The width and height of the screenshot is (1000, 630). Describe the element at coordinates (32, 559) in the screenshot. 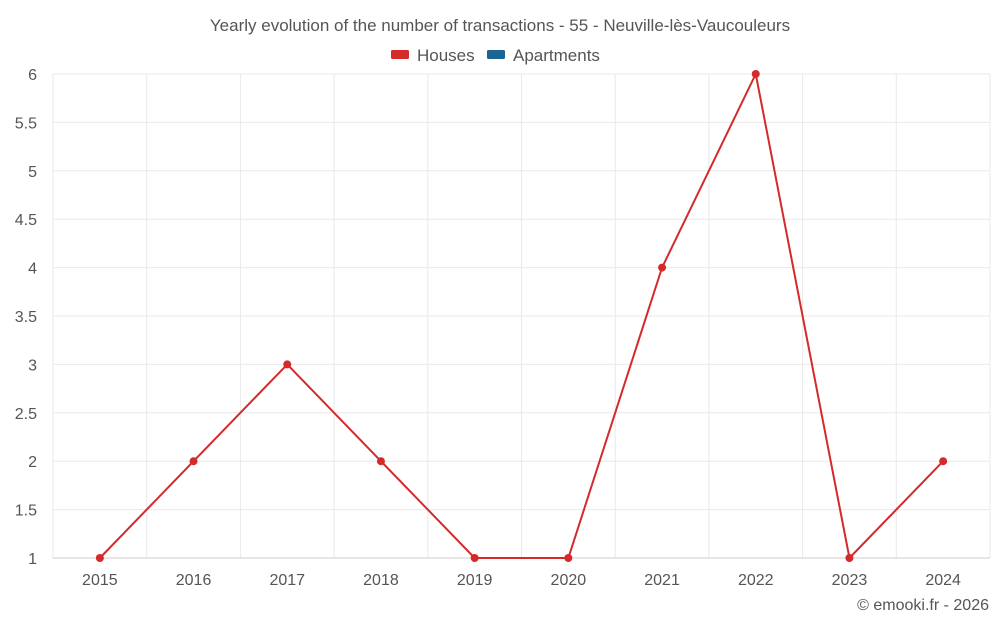

I see `y-tick-label: 1` at that location.